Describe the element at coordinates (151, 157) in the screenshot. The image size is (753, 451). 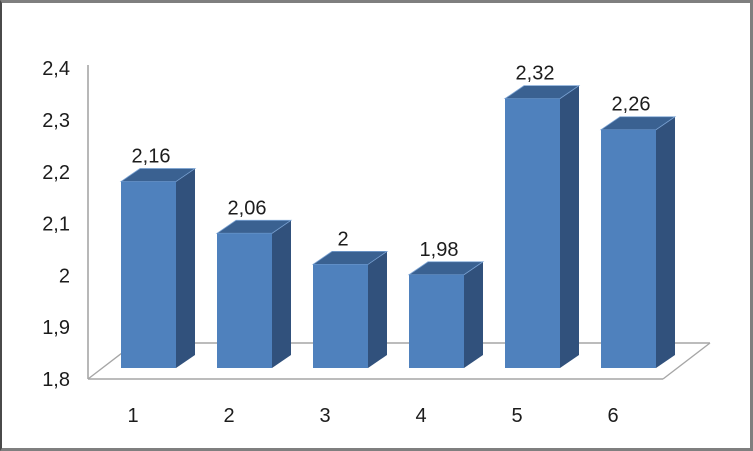
I see `bar-value-label: 2,16` at that location.